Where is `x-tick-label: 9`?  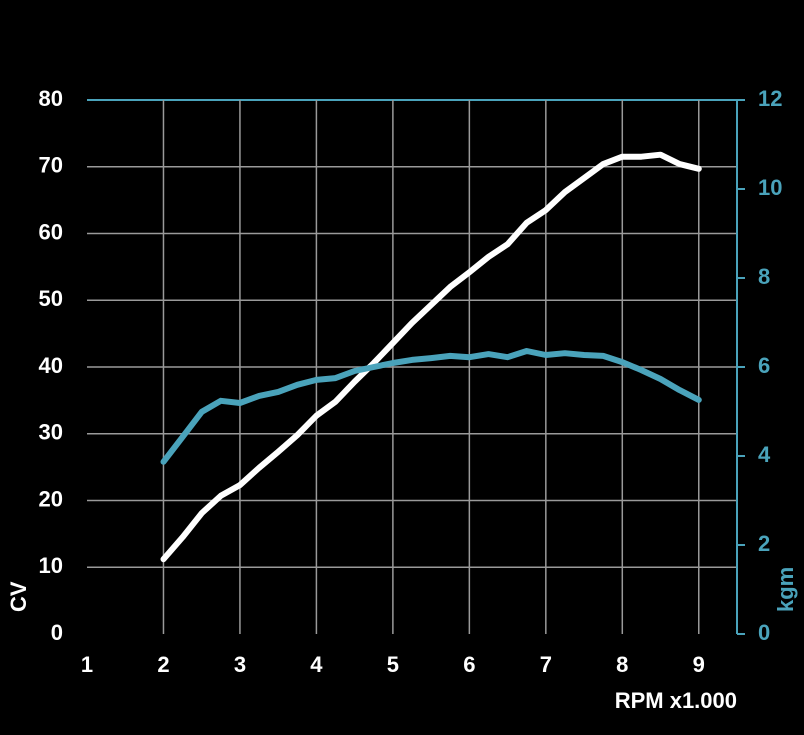 x-tick-label: 9 is located at coordinates (699, 664).